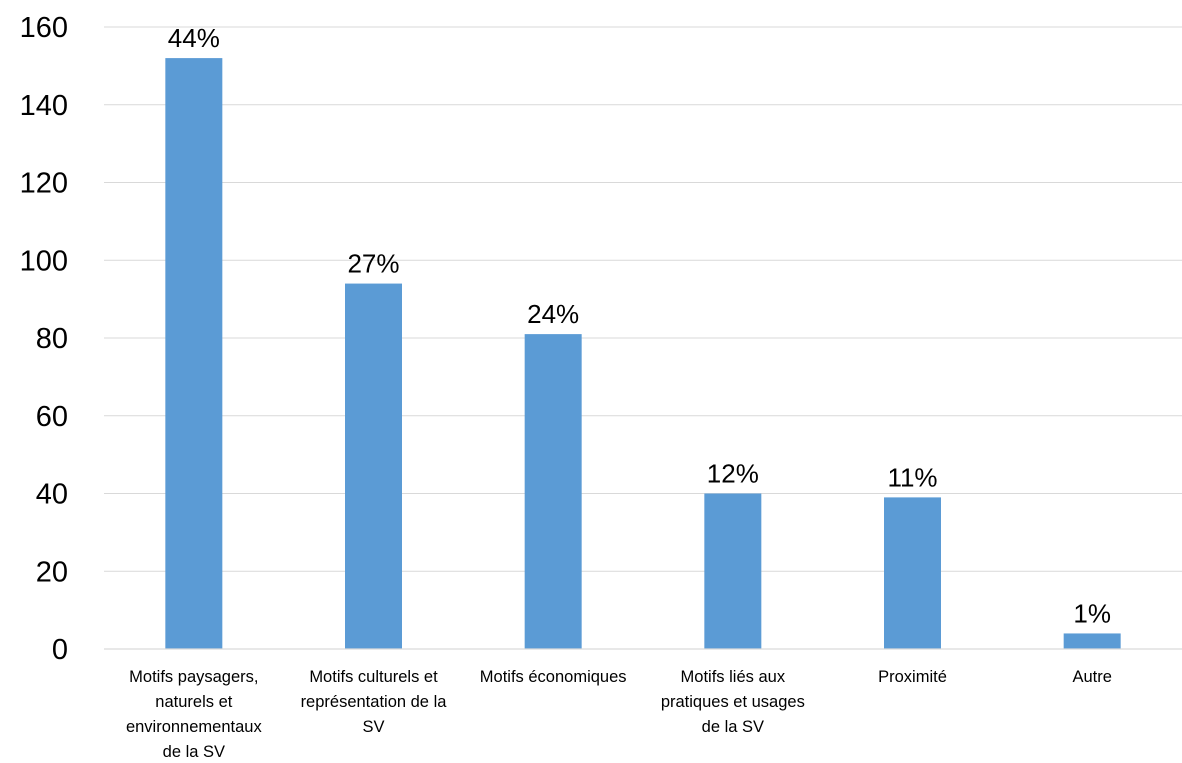 This screenshot has height=763, width=1182. What do you see at coordinates (733, 677) in the screenshot?
I see `category-label-line: Motifs liés aux` at bounding box center [733, 677].